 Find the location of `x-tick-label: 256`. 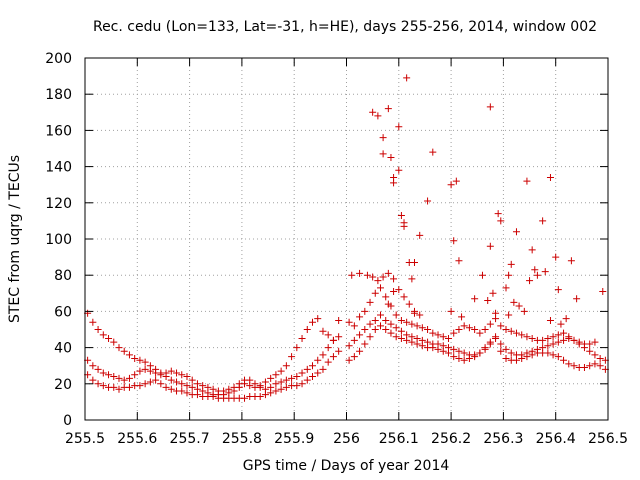

x-tick-label: 256 is located at coordinates (346, 439).